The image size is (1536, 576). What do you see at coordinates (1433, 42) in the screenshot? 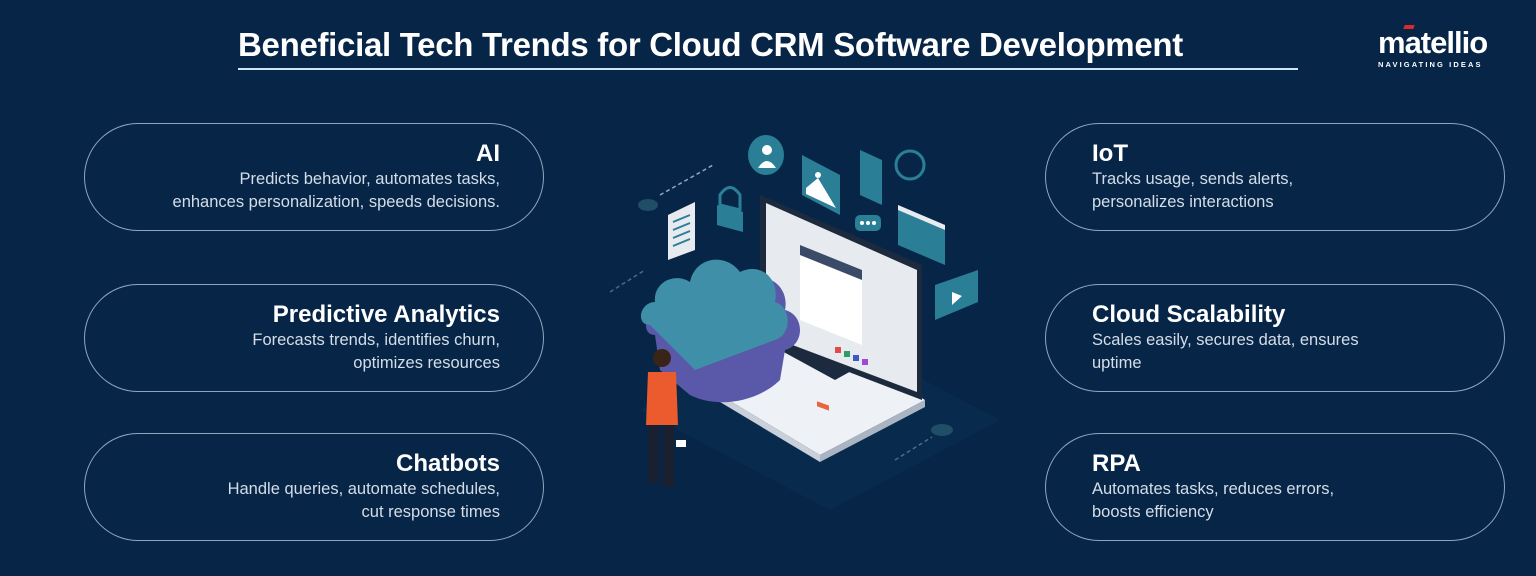
I see `logo-word-text: matellio` at bounding box center [1433, 42].